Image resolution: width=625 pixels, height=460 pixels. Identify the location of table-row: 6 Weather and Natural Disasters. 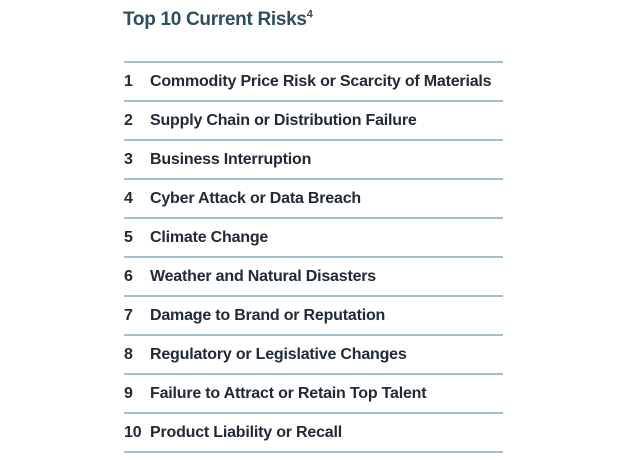
(313, 277).